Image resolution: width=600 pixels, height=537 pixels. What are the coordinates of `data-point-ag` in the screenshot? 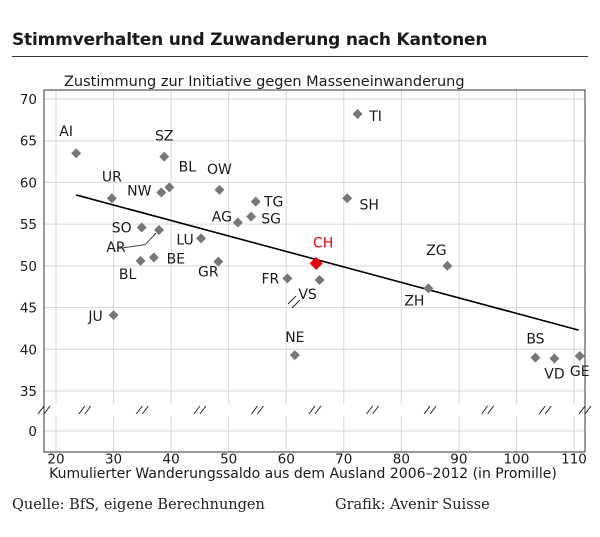 It's located at (237, 222).